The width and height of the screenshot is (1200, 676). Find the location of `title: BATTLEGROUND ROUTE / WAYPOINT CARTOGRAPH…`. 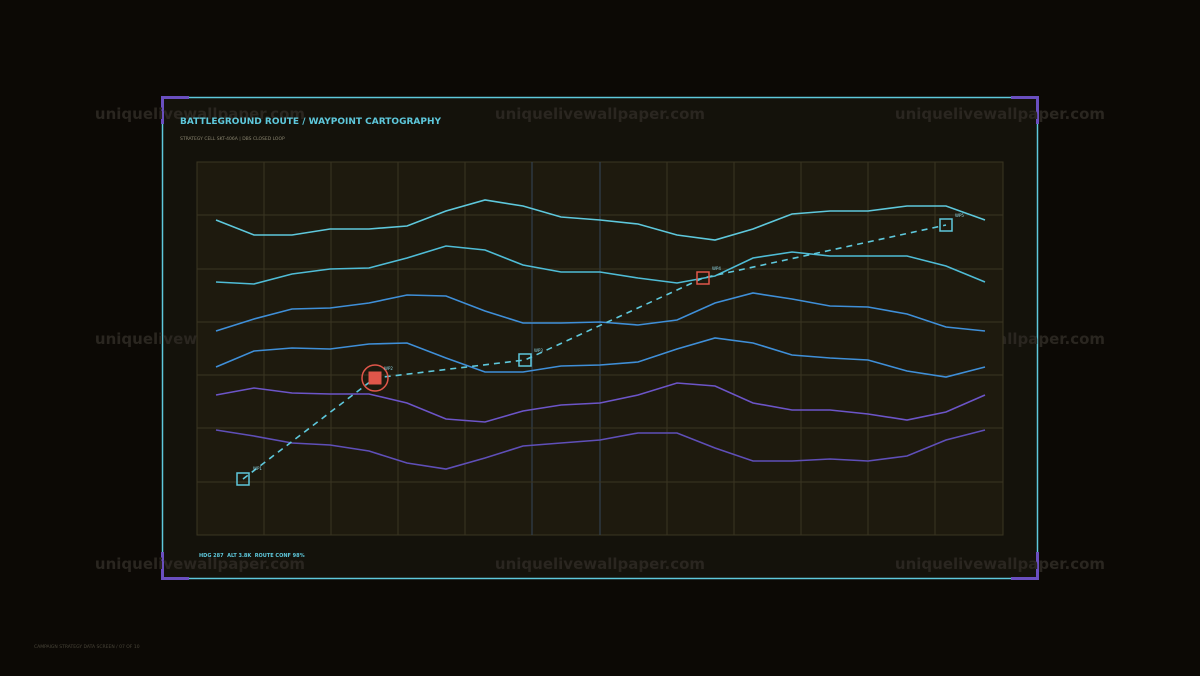

title: BATTLEGROUND ROUTE / WAYPOINT CARTOGRAPH… is located at coordinates (310, 122).